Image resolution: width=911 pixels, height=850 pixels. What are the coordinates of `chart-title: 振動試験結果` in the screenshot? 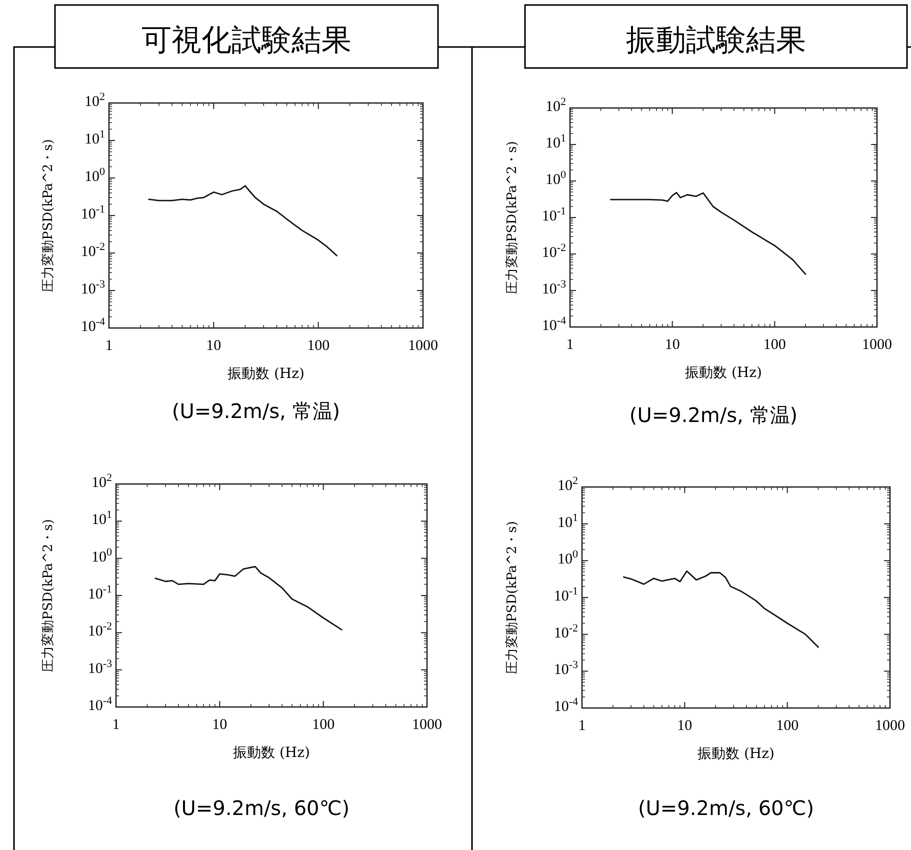 It's located at (716, 40).